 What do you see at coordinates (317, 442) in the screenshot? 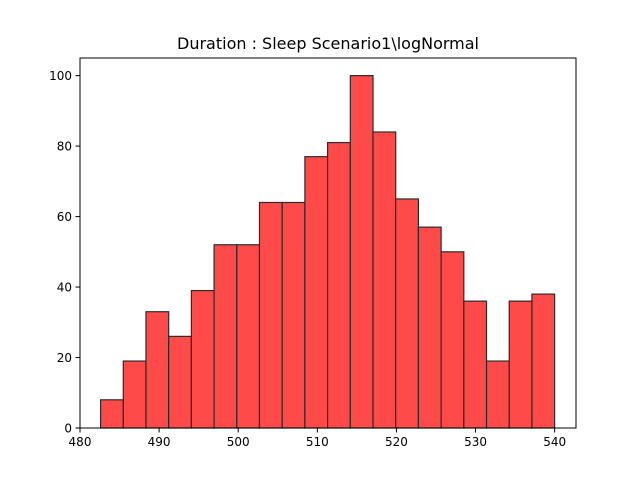
I see `x-tick-label: 510` at bounding box center [317, 442].